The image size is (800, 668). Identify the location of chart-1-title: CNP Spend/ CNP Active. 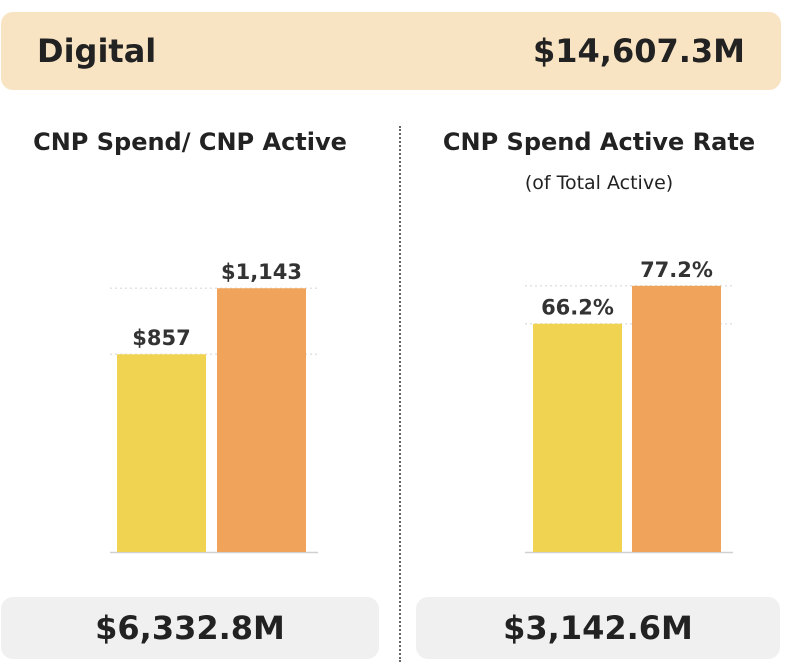
(190, 142).